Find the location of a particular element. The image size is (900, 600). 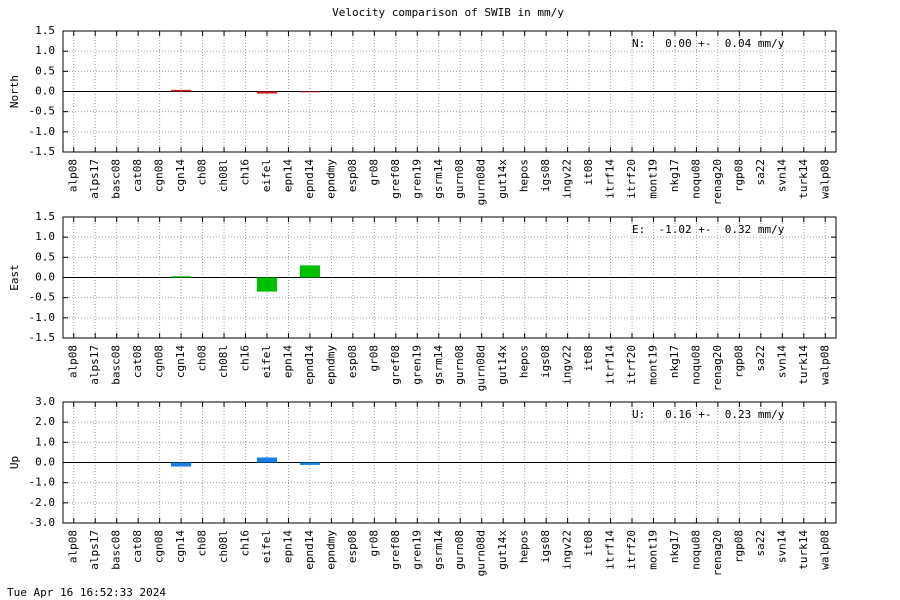

x-tick-label: rgp08 is located at coordinates (738, 546).